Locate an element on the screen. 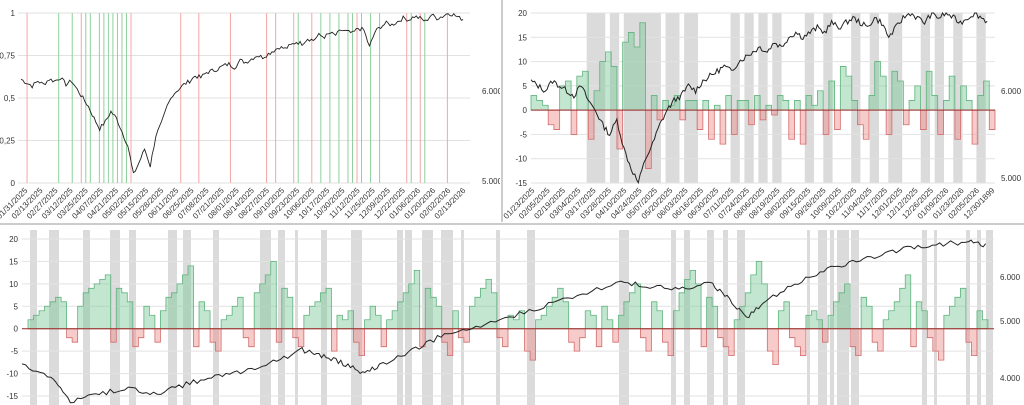 Image resolution: width=1024 pixels, height=405 pixels. vertical-divider is located at coordinates (502, 111).